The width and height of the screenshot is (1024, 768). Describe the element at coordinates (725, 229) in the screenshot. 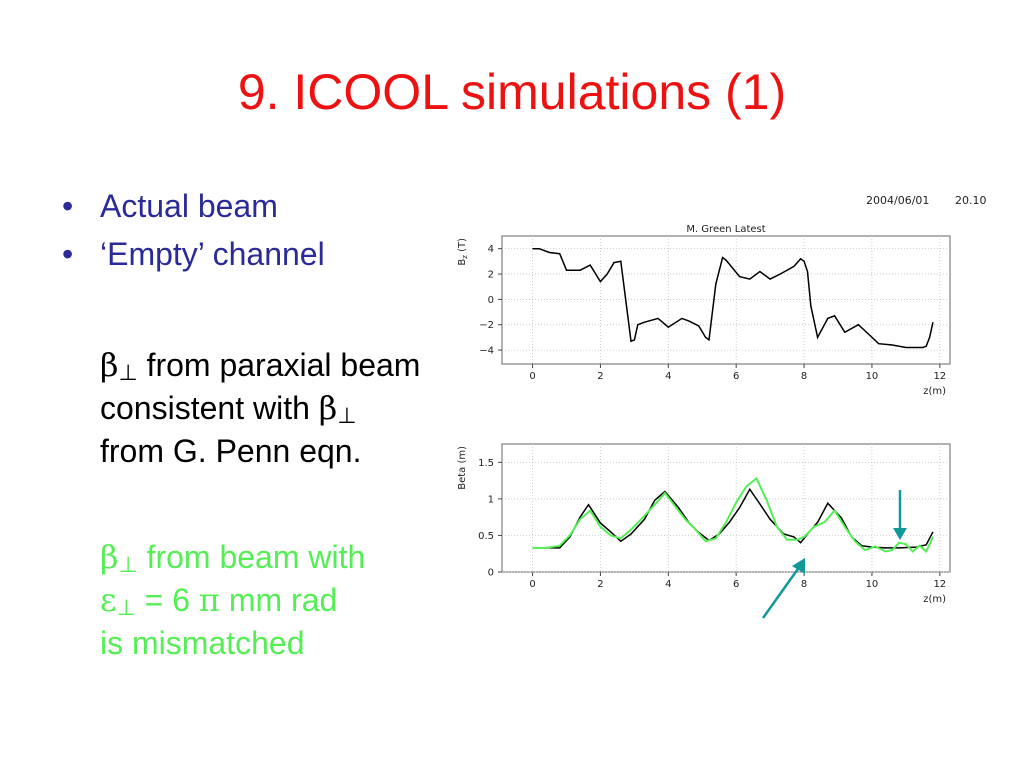

I see `chart-title: M. Green Latest` at that location.